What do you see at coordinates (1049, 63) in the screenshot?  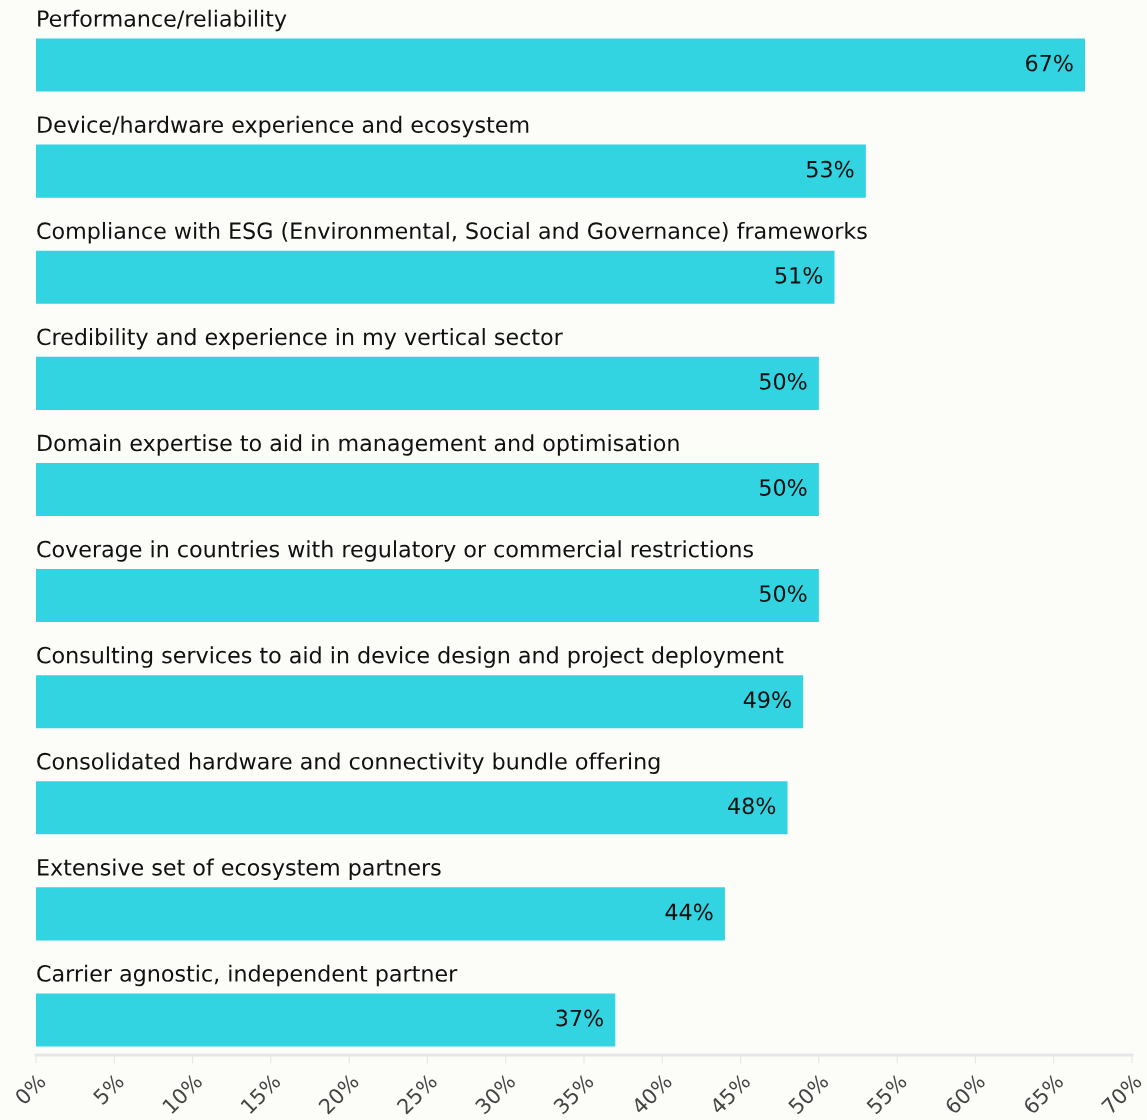 I see `data-label: 67%` at bounding box center [1049, 63].